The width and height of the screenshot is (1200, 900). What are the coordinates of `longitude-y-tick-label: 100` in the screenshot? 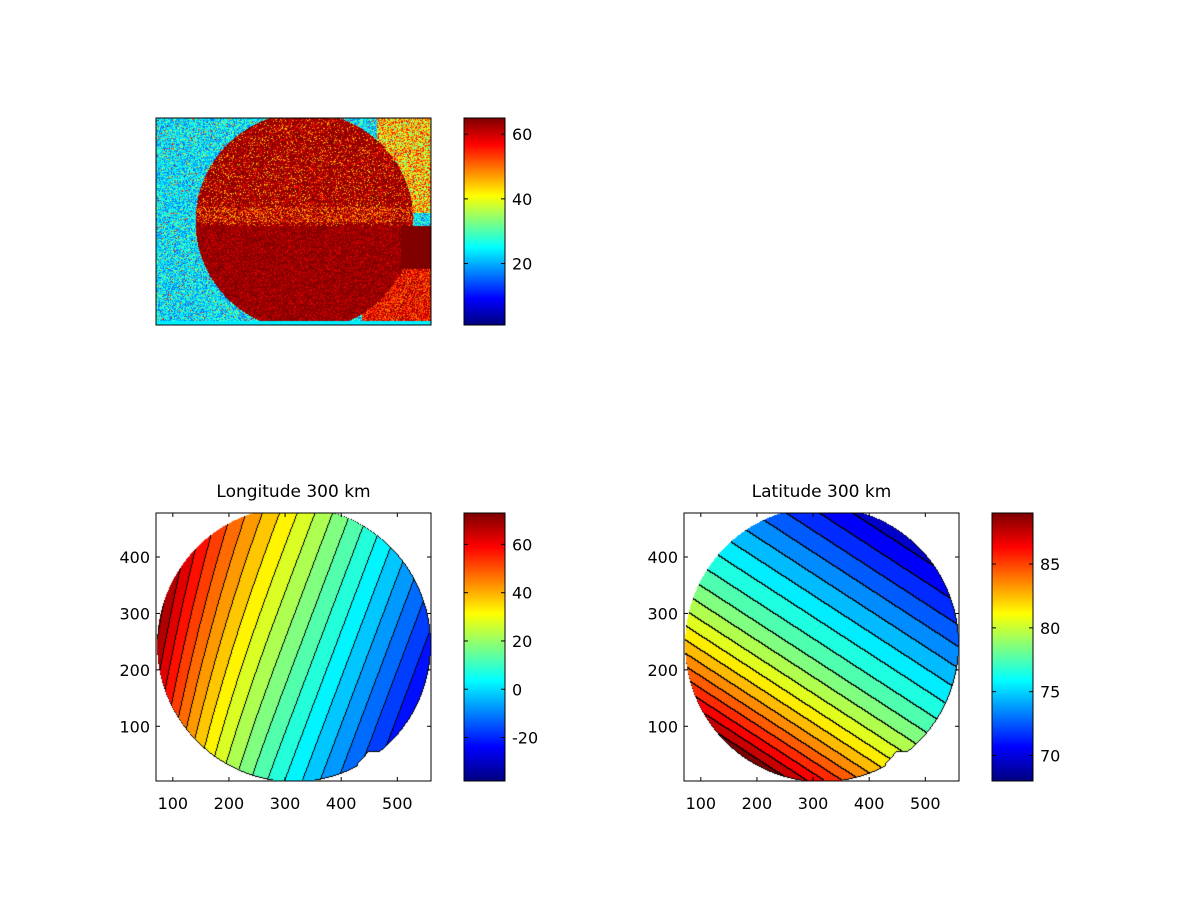 It's located at (134, 726).